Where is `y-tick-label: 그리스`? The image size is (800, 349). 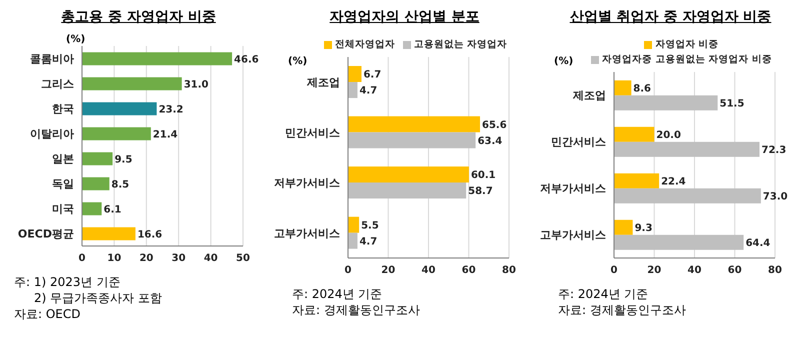
y-tick-label: 그리스 is located at coordinates (57, 83).